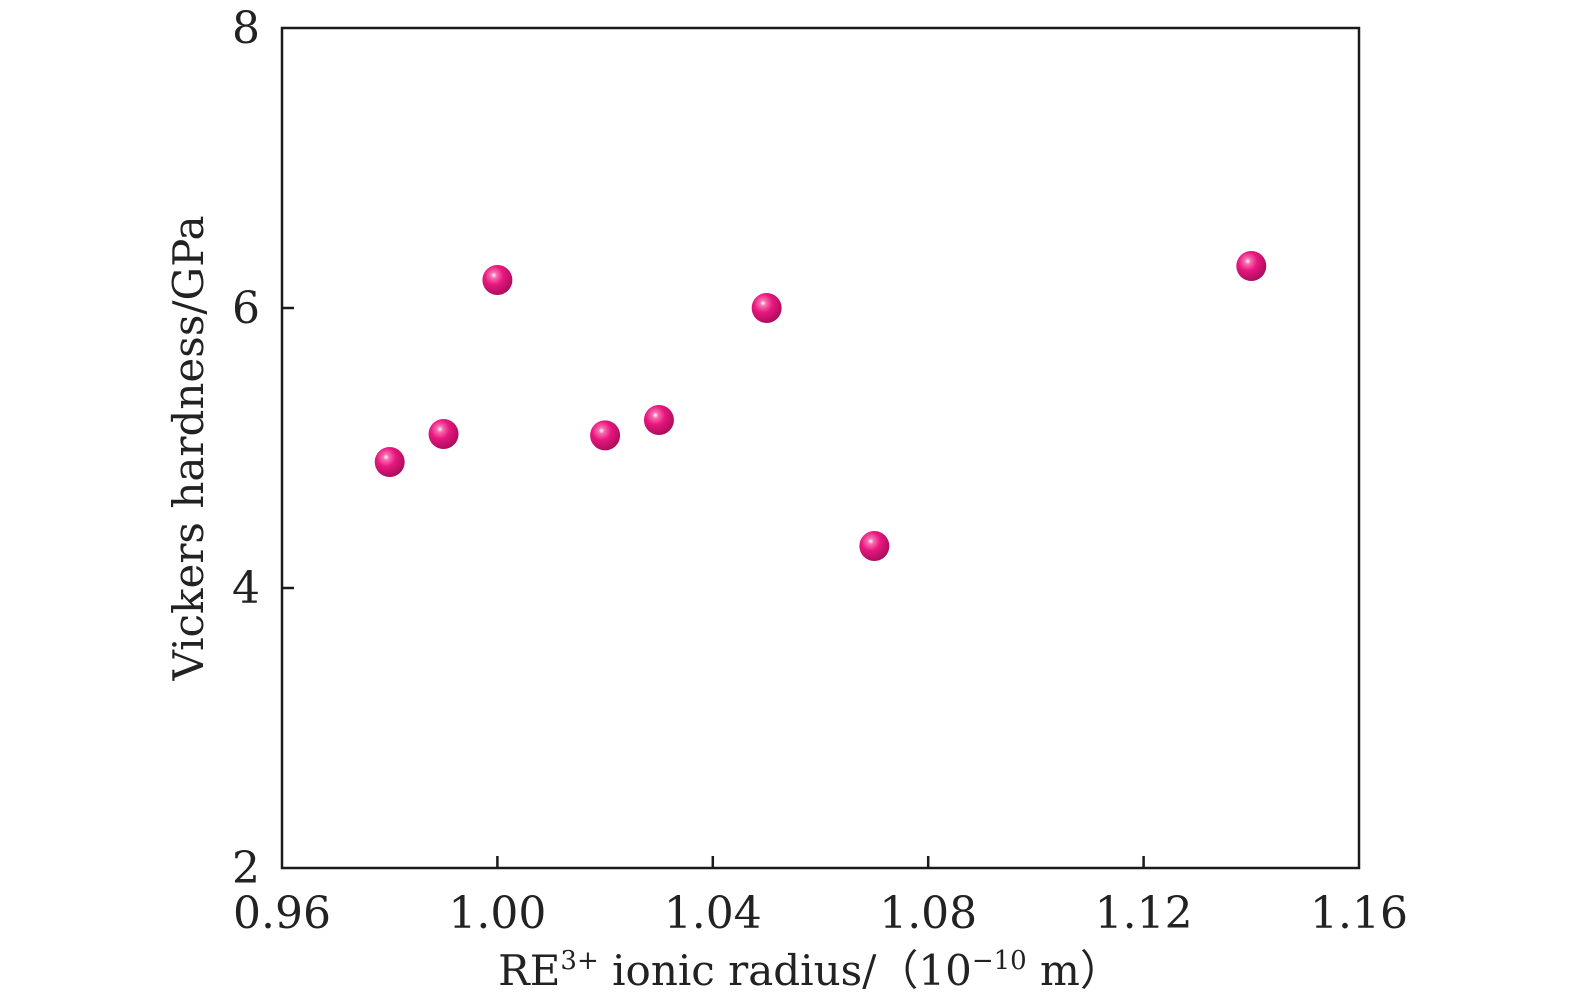  What do you see at coordinates (820, 897) in the screenshot?
I see `x-axis: 0.96 1.00 1.04 1.08 1.12 1.16` at bounding box center [820, 897].